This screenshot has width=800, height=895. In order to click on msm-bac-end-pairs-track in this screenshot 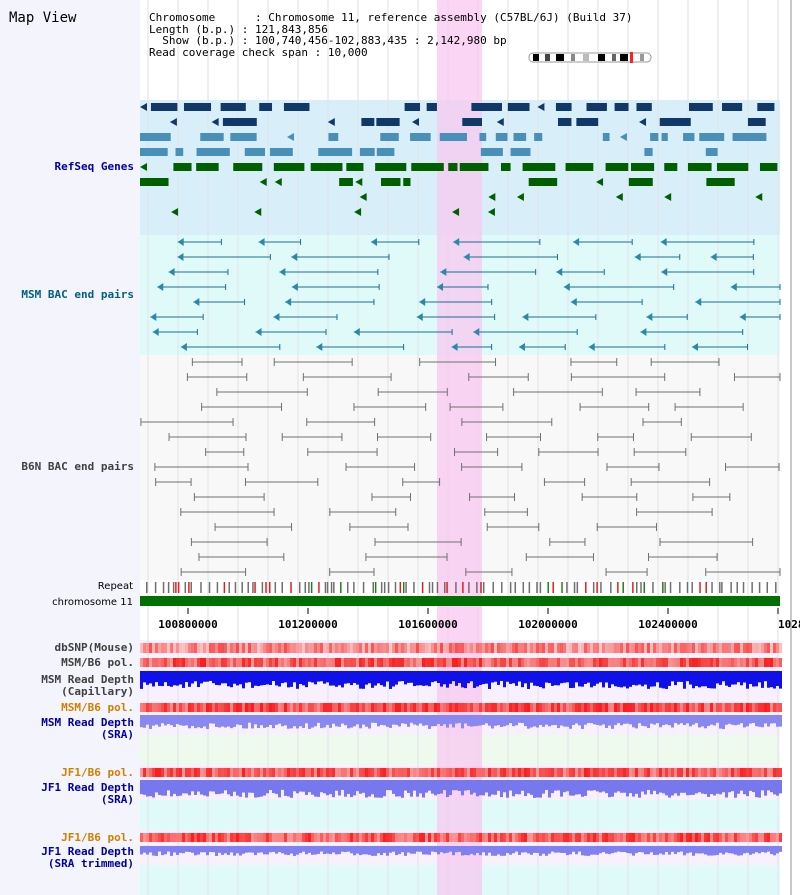, I will do `click(465, 294)`.